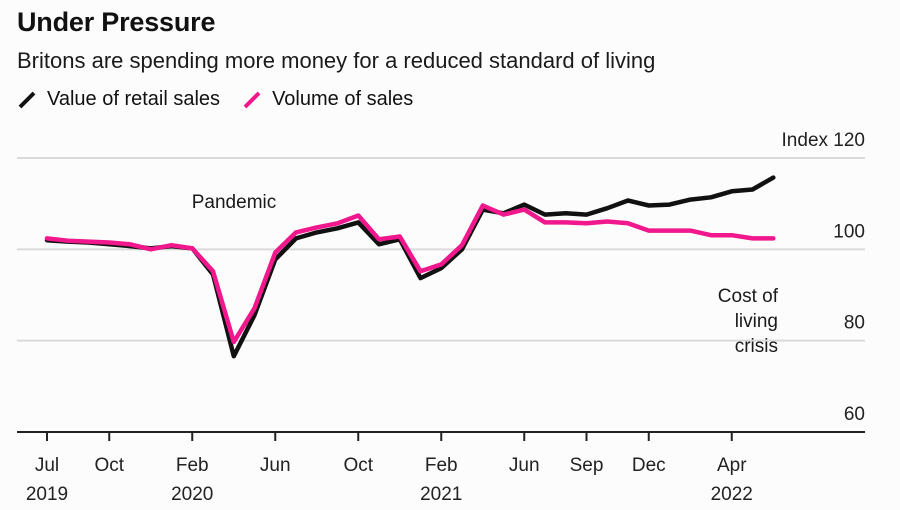  Describe the element at coordinates (649, 465) in the screenshot. I see `x-tick-label: Dec` at that location.